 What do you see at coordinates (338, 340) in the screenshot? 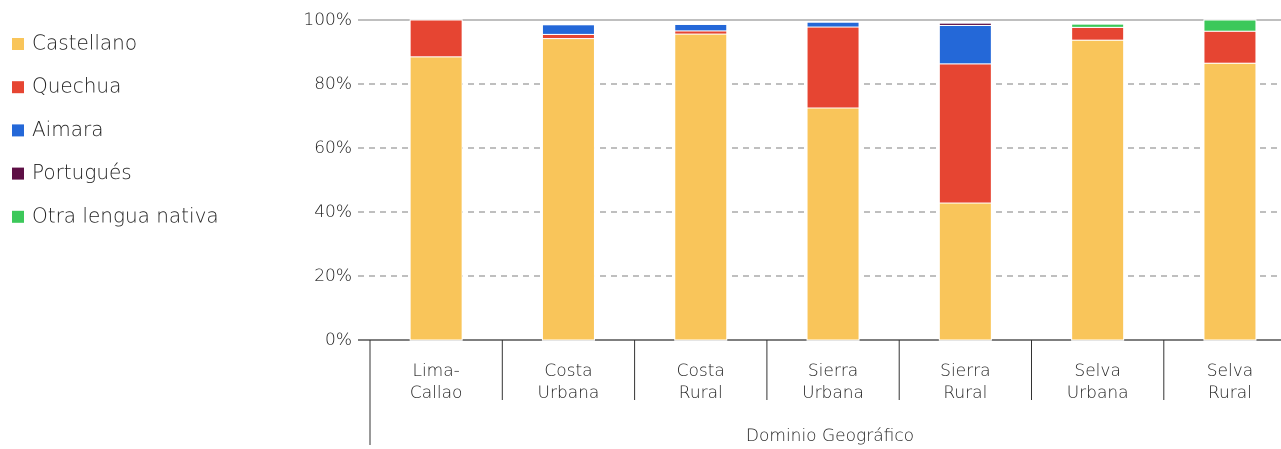
I see `y-tick-label: 0%` at bounding box center [338, 340].